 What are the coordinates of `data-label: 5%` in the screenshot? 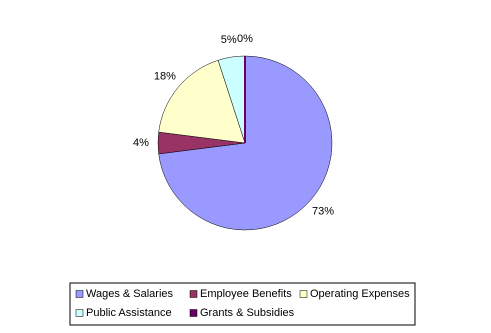 It's located at (229, 40).